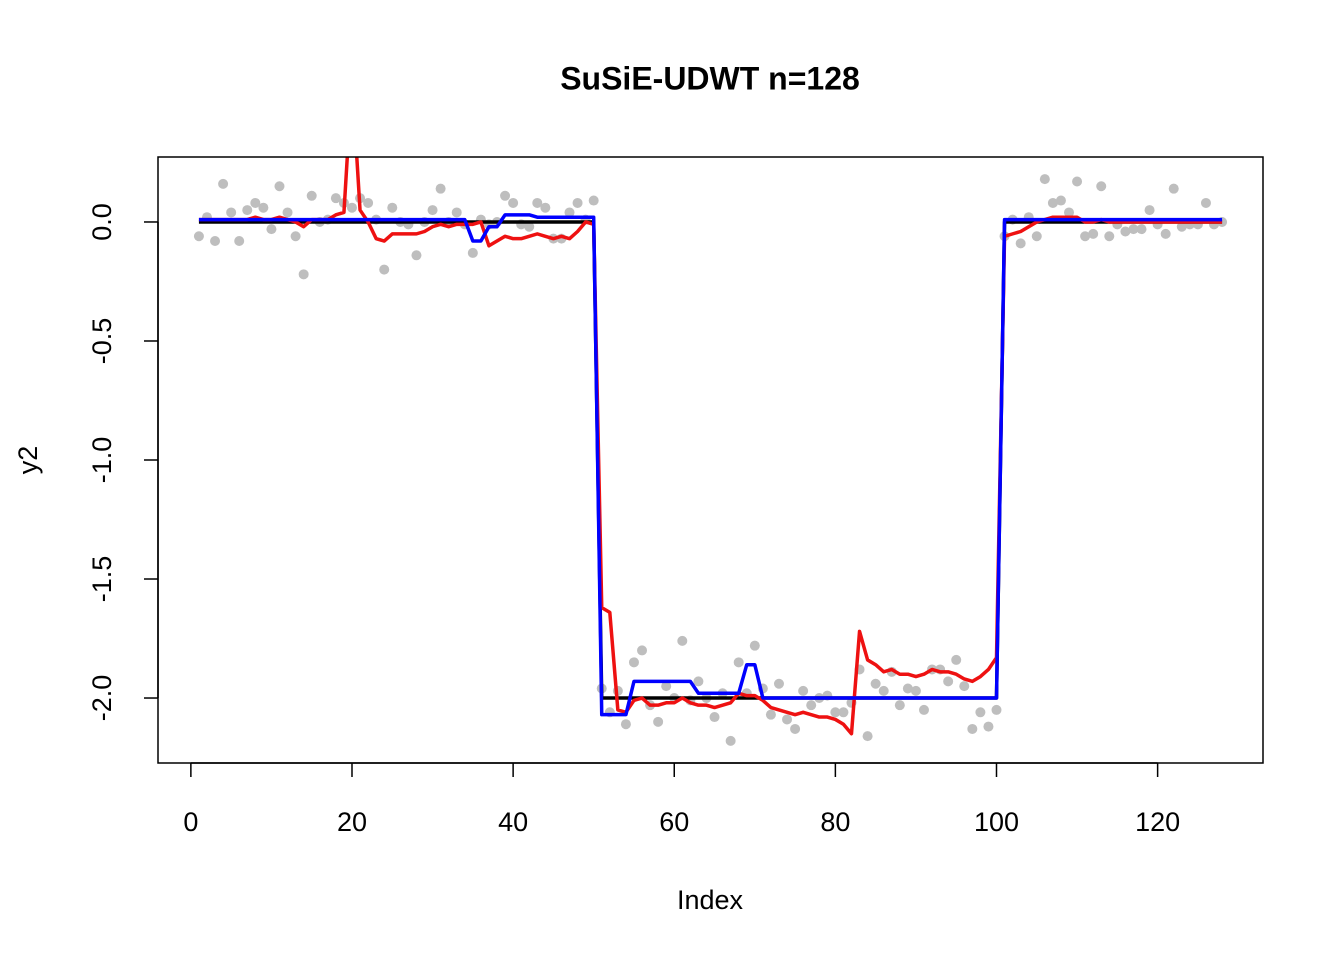 The height and width of the screenshot is (960, 1344). I want to click on x-tick-label: 120, so click(1157, 822).